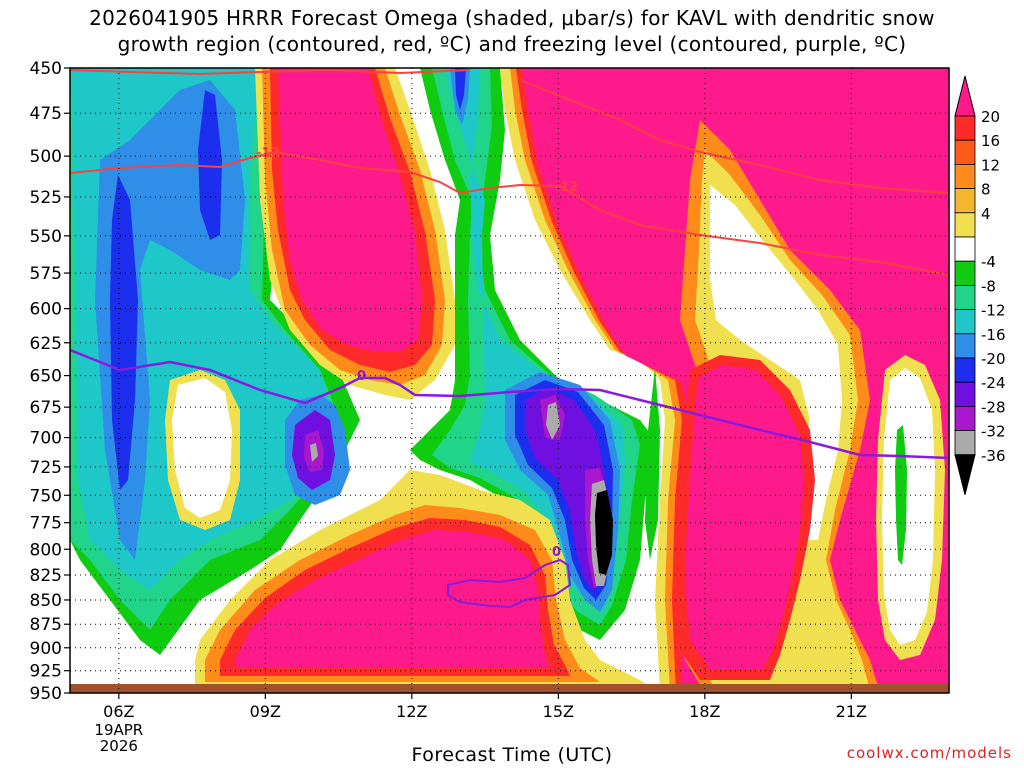  I want to click on omega-ascent-spike-17z, so click(652, 464).